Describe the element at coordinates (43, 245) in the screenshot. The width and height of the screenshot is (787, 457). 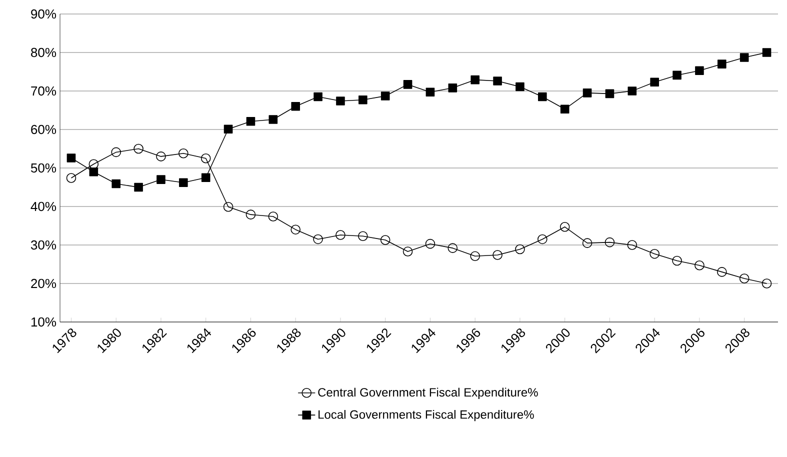
I see `y-tick-label: 30%` at that location.